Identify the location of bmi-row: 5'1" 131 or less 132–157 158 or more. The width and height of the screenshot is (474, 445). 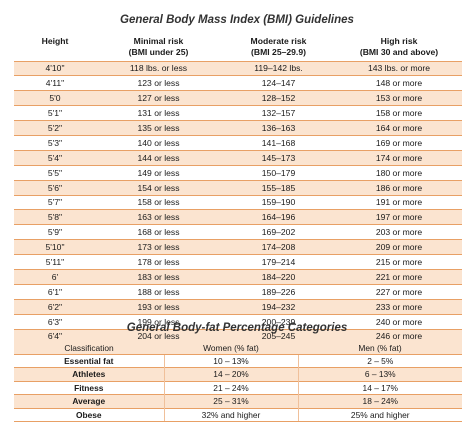
(238, 113).